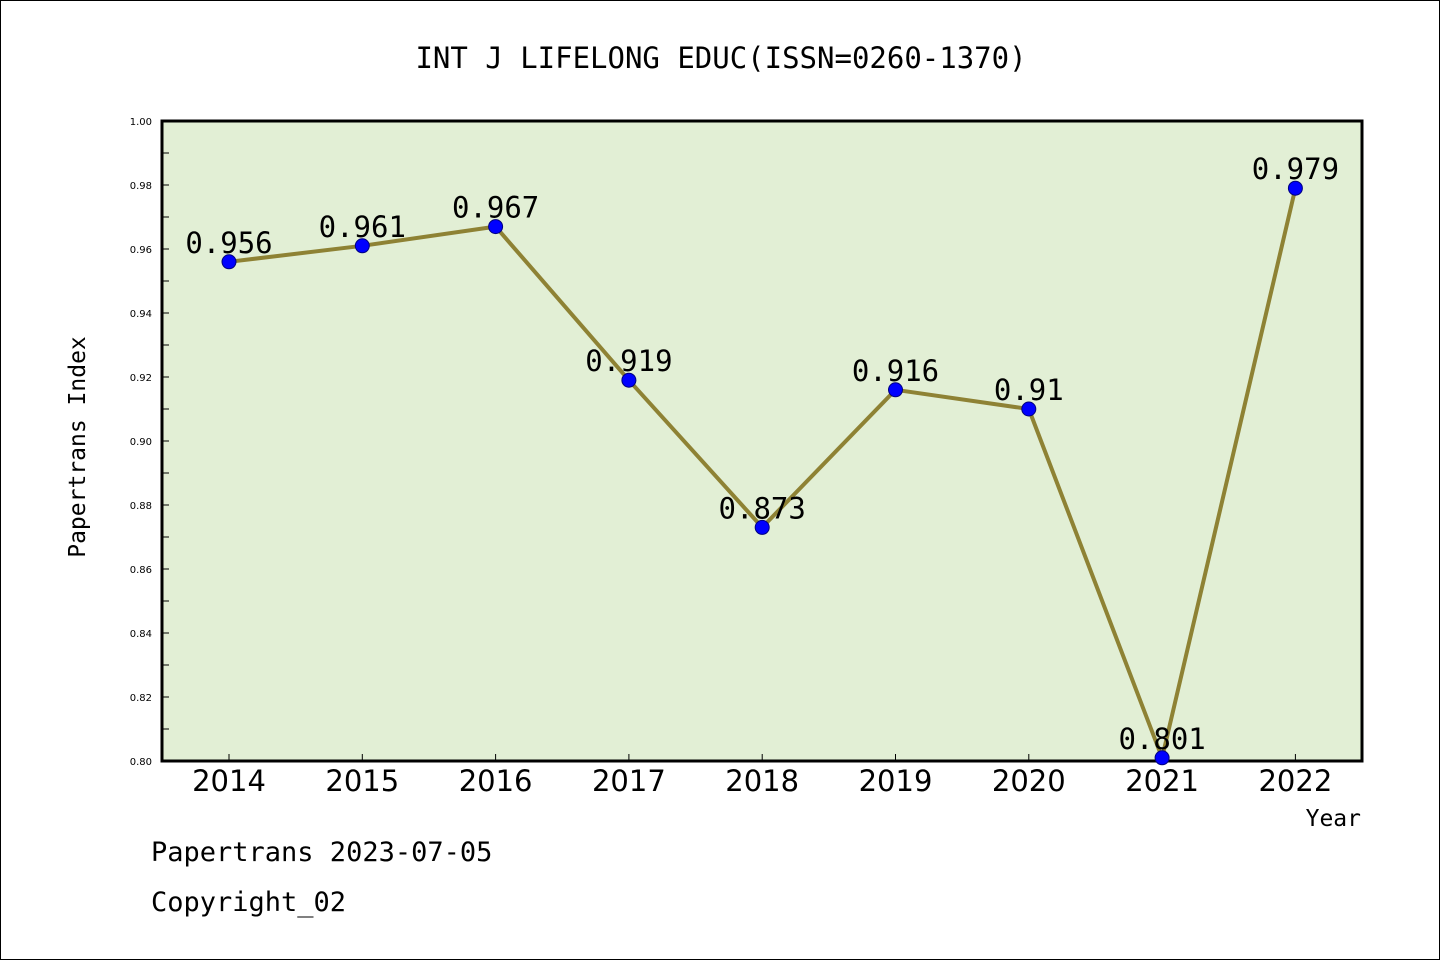 This screenshot has width=1440, height=961. What do you see at coordinates (141, 250) in the screenshot?
I see `y-tick-label: 0.96` at bounding box center [141, 250].